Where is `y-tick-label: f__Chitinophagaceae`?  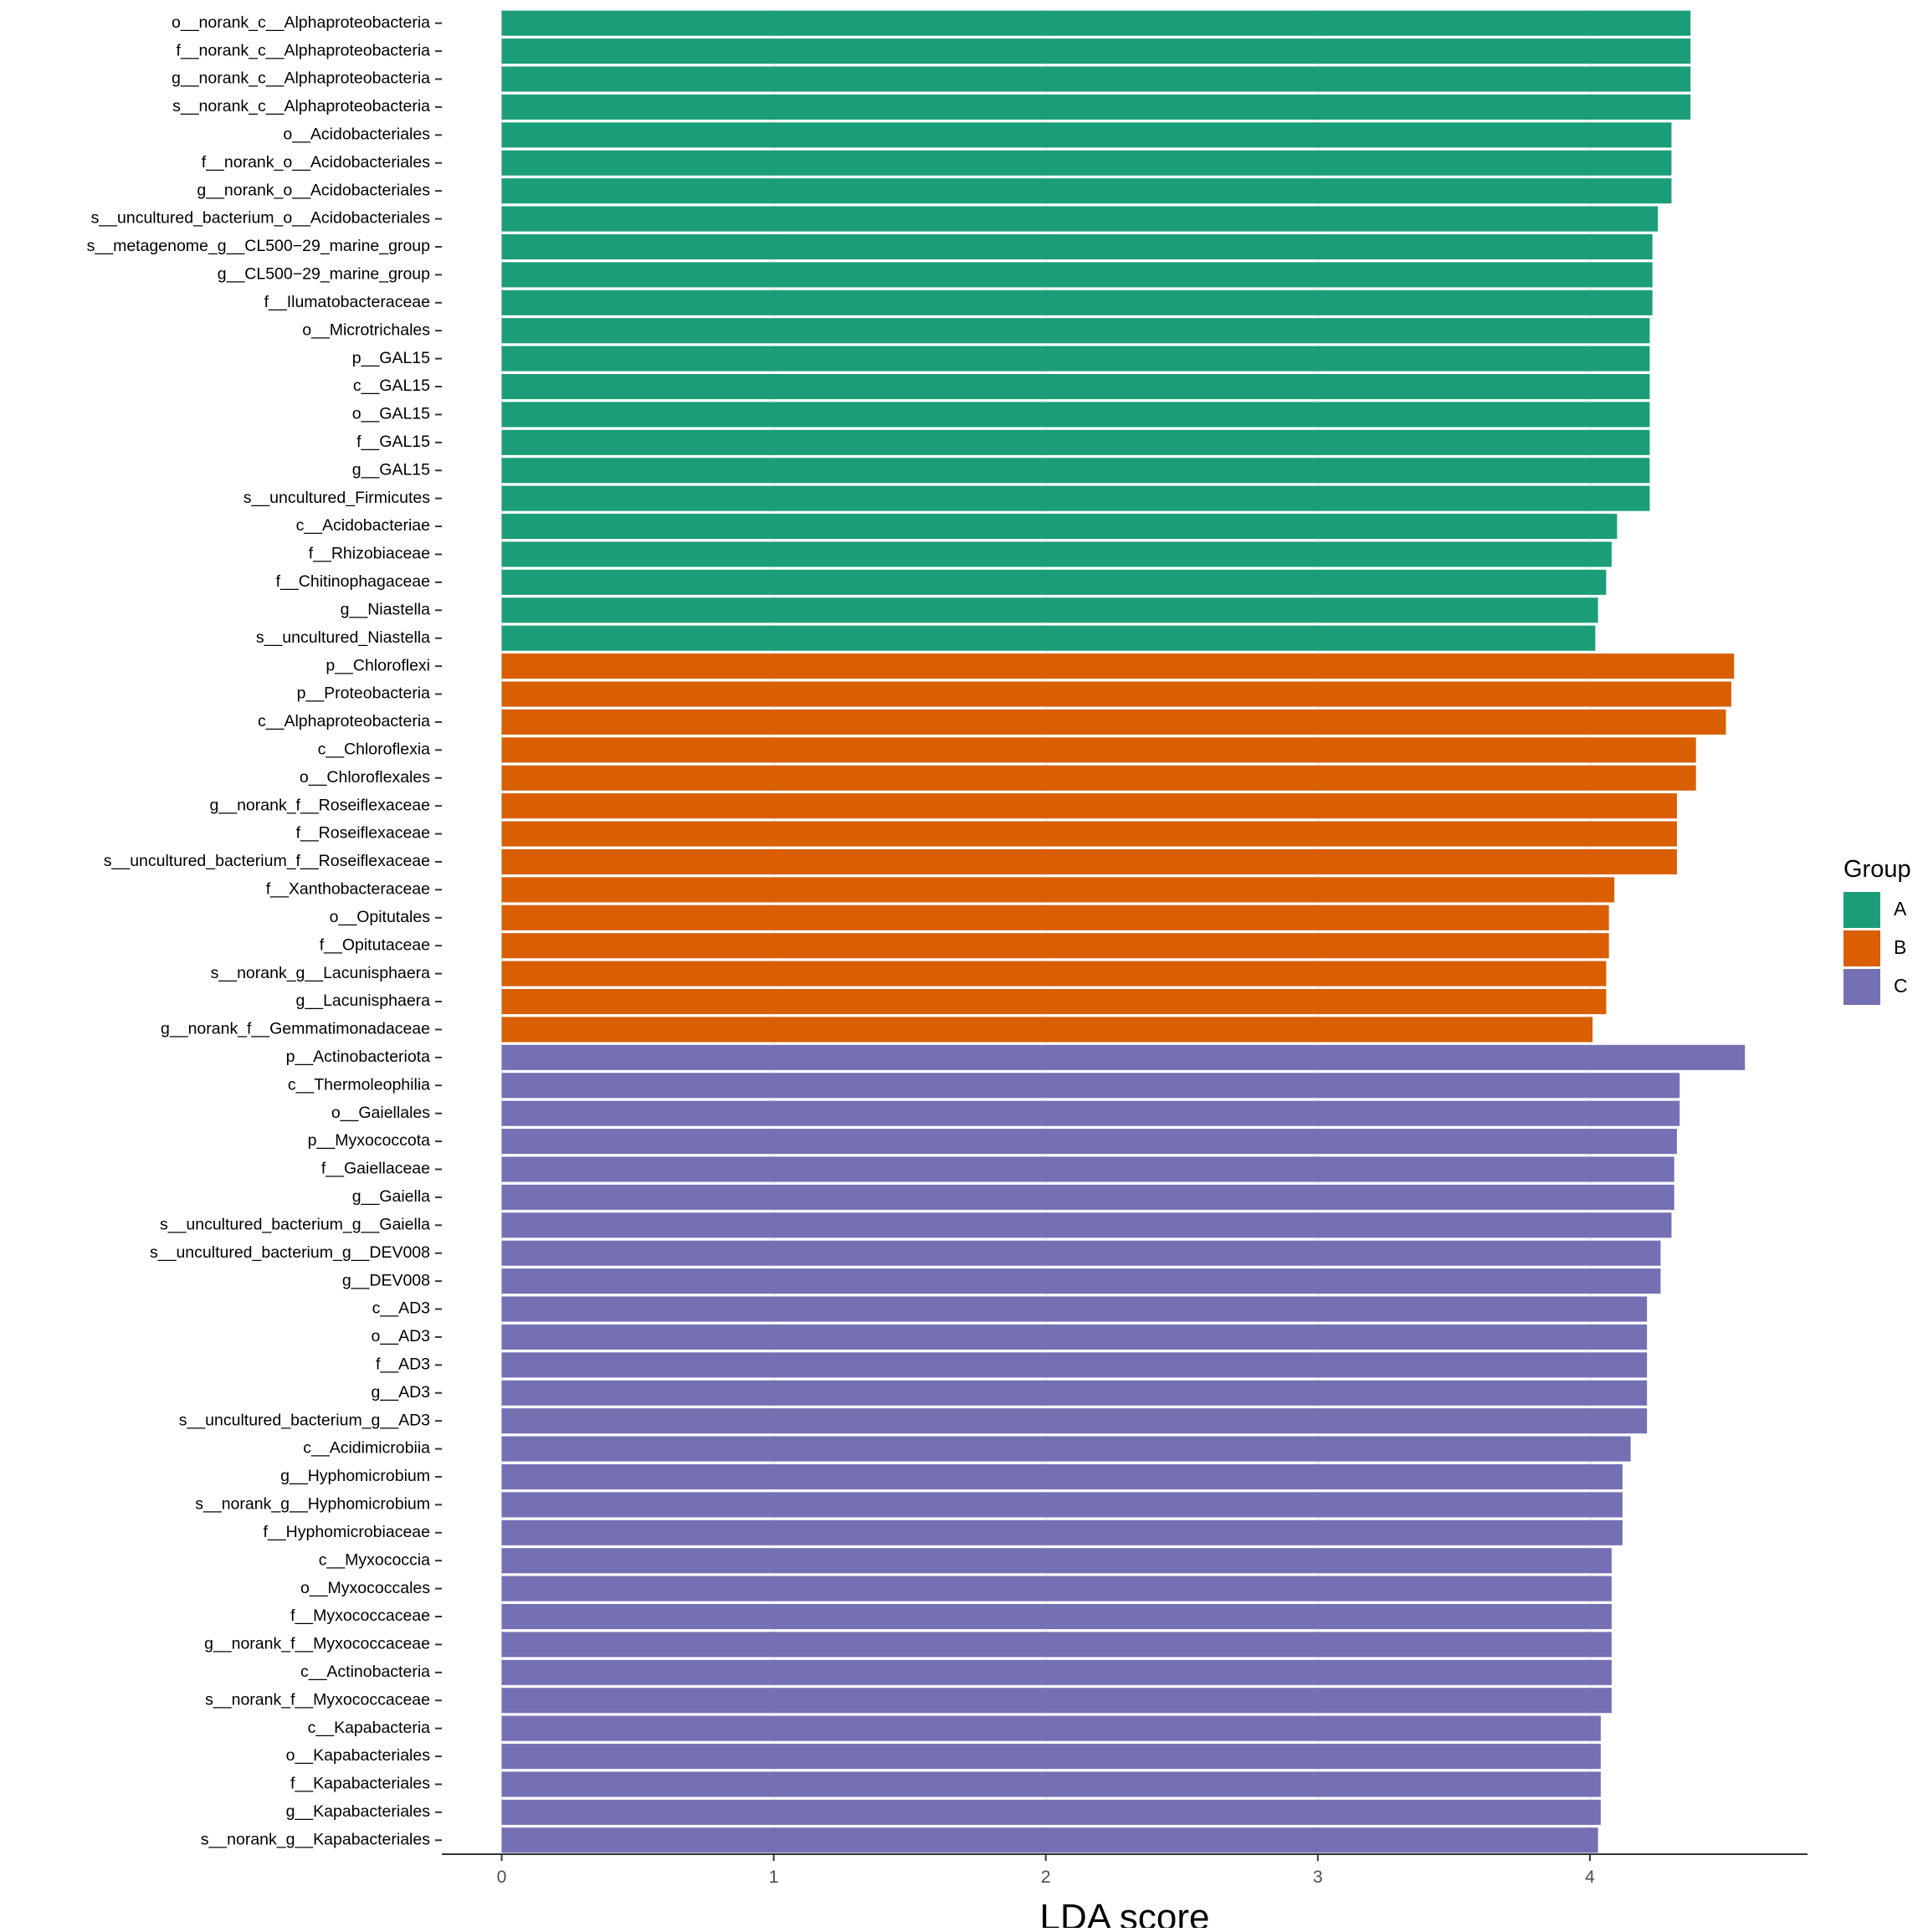
y-tick-label: f__Chitinophagaceae is located at coordinates (353, 581).